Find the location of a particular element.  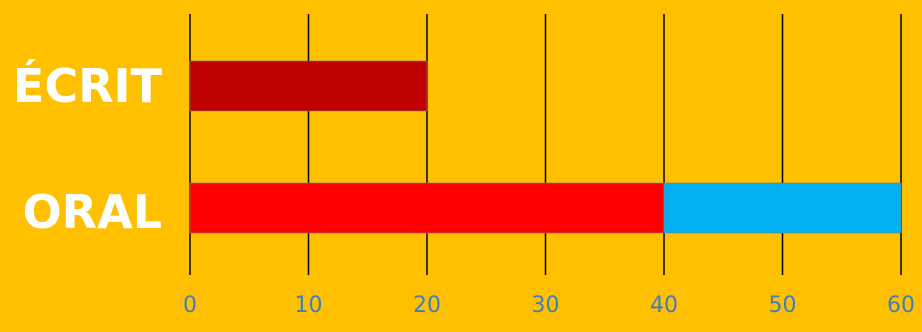

category-label-ecrit: ÉCRIT is located at coordinates (88, 86).